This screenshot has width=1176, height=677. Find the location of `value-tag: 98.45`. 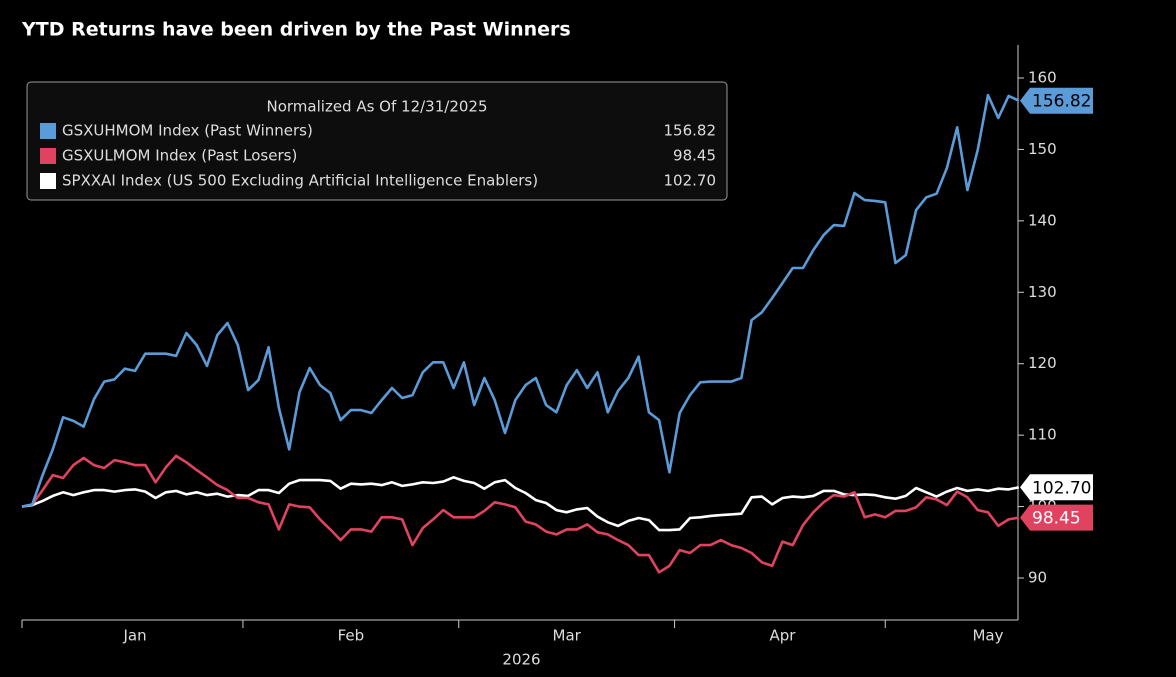

value-tag: 98.45 is located at coordinates (1056, 517).